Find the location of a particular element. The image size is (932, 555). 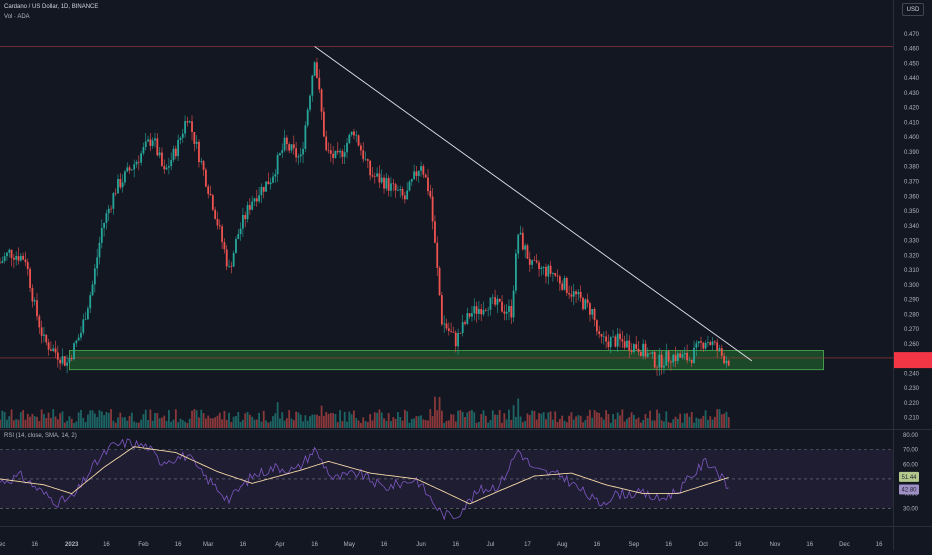

x-tick-label: Sep is located at coordinates (634, 545).